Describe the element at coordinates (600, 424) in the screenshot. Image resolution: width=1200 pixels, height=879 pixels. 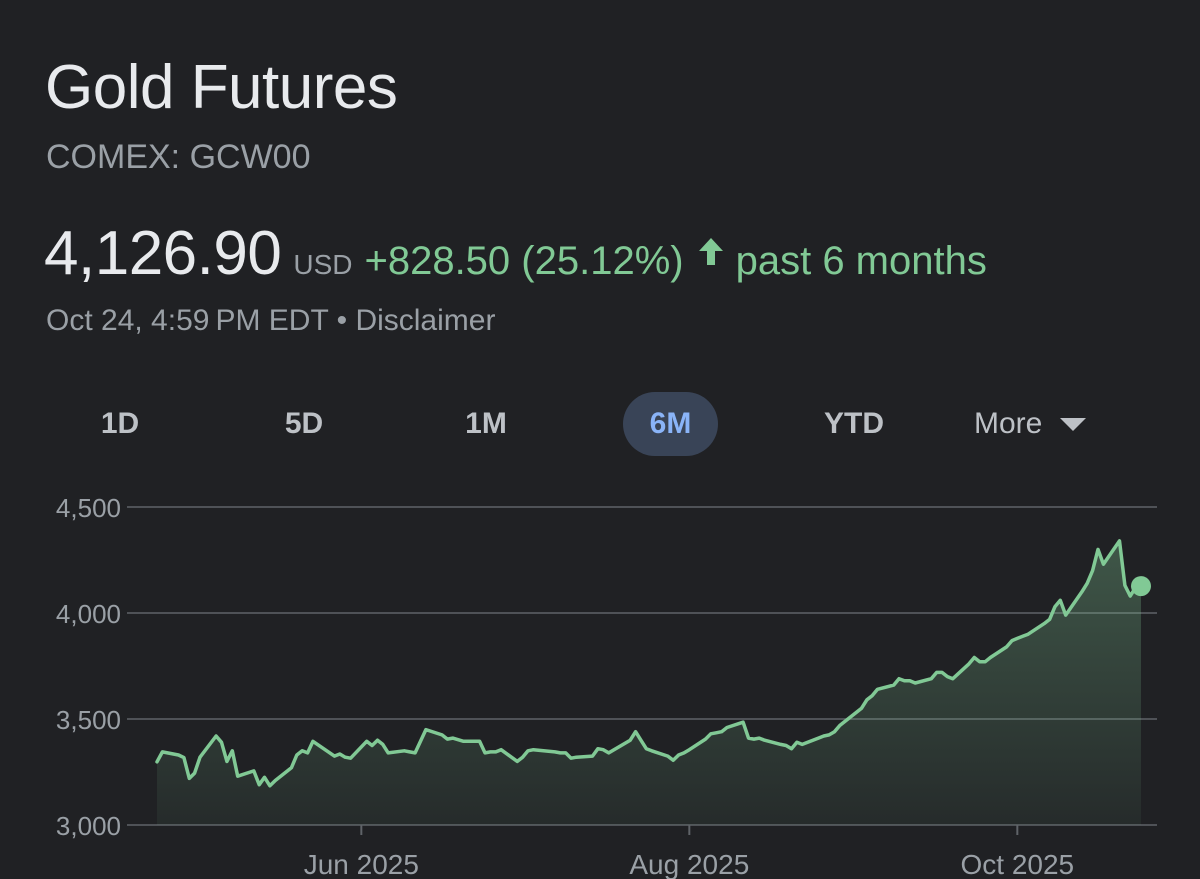
I see `range-tabs: 1D 5D 1M 6M YTD More` at that location.